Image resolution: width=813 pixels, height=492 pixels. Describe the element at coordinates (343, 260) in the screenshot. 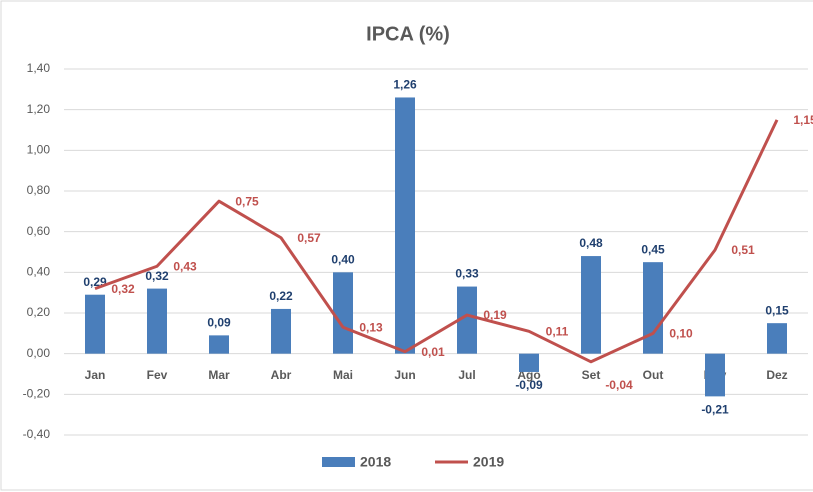

I see `data-label: 0,40` at that location.